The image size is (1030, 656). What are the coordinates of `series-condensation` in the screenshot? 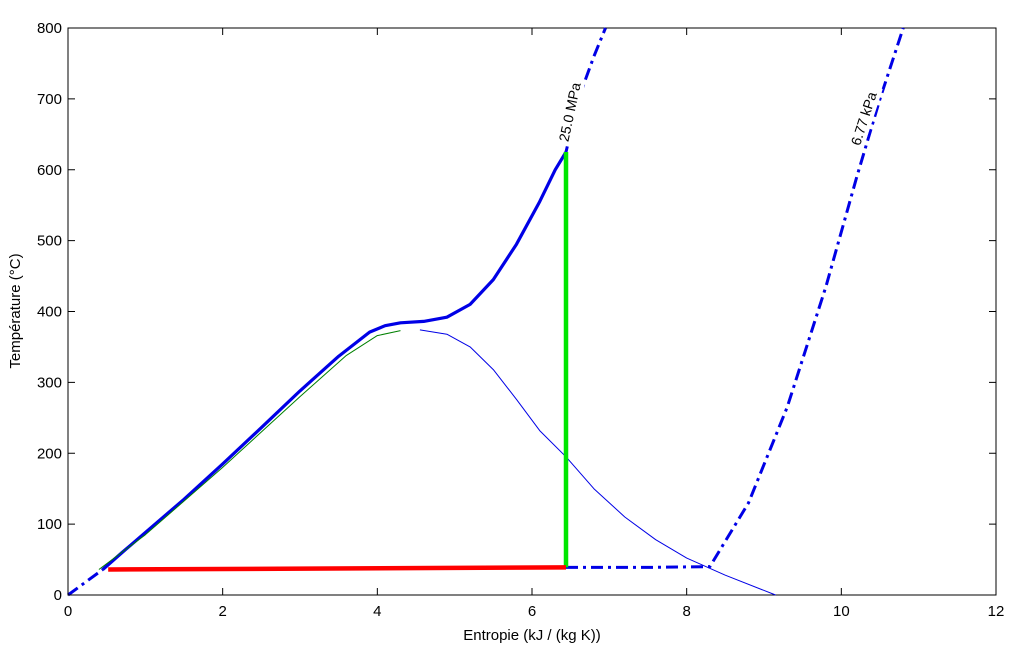 It's located at (337, 568).